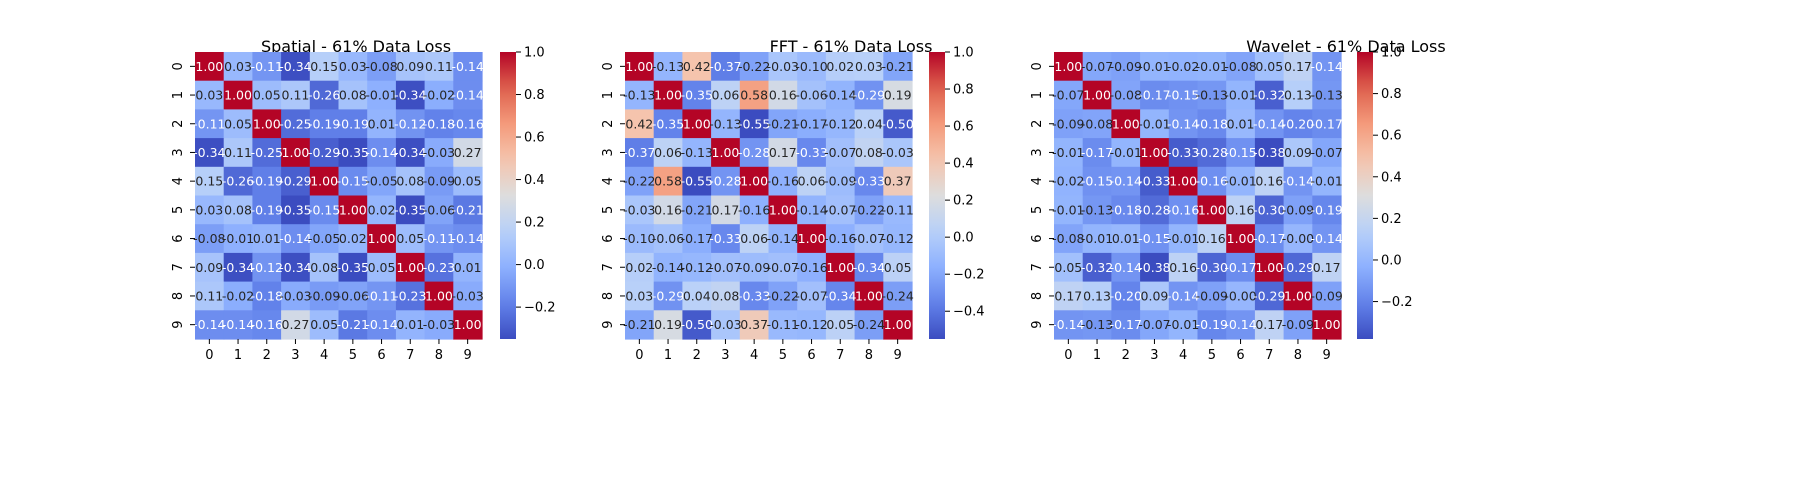 The height and width of the screenshot is (500, 1800). What do you see at coordinates (812, 181) in the screenshot?
I see `cell-value: 0.06` at bounding box center [812, 181].